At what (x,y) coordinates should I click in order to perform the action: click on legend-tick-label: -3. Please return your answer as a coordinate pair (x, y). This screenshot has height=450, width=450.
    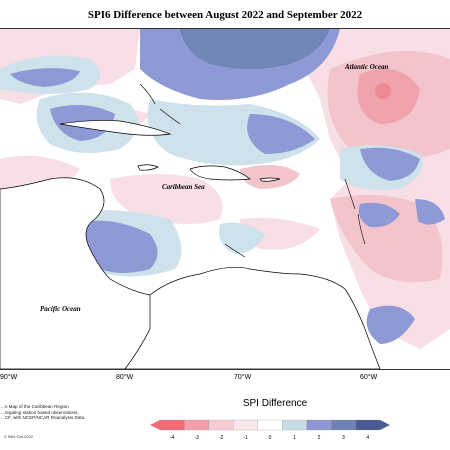
    Looking at the image, I should click on (196, 437).